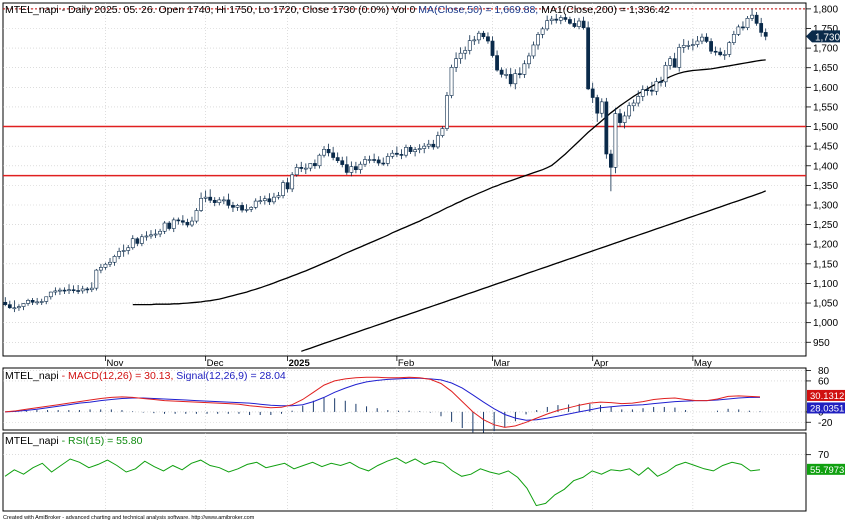  What do you see at coordinates (215, 363) in the screenshot?
I see `month-label: Dec` at bounding box center [215, 363].